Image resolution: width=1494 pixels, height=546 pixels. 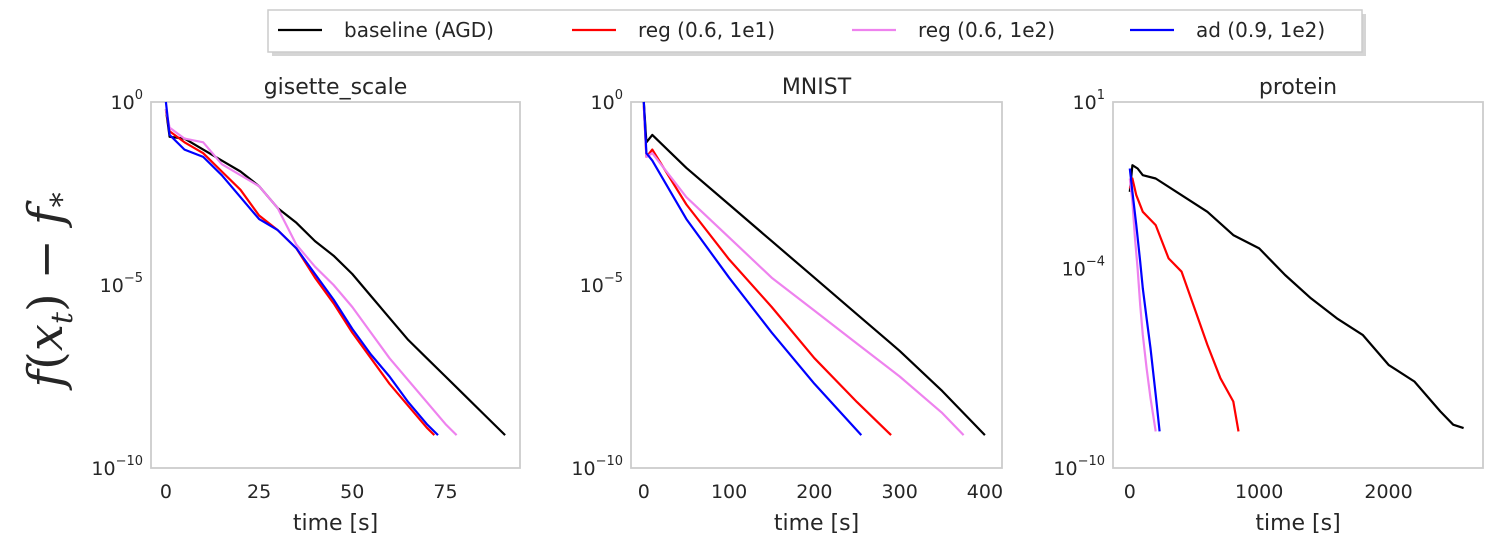 What do you see at coordinates (1184, 304) in the screenshot?
I see `series-line-reg-0-6-1e1-` at bounding box center [1184, 304].